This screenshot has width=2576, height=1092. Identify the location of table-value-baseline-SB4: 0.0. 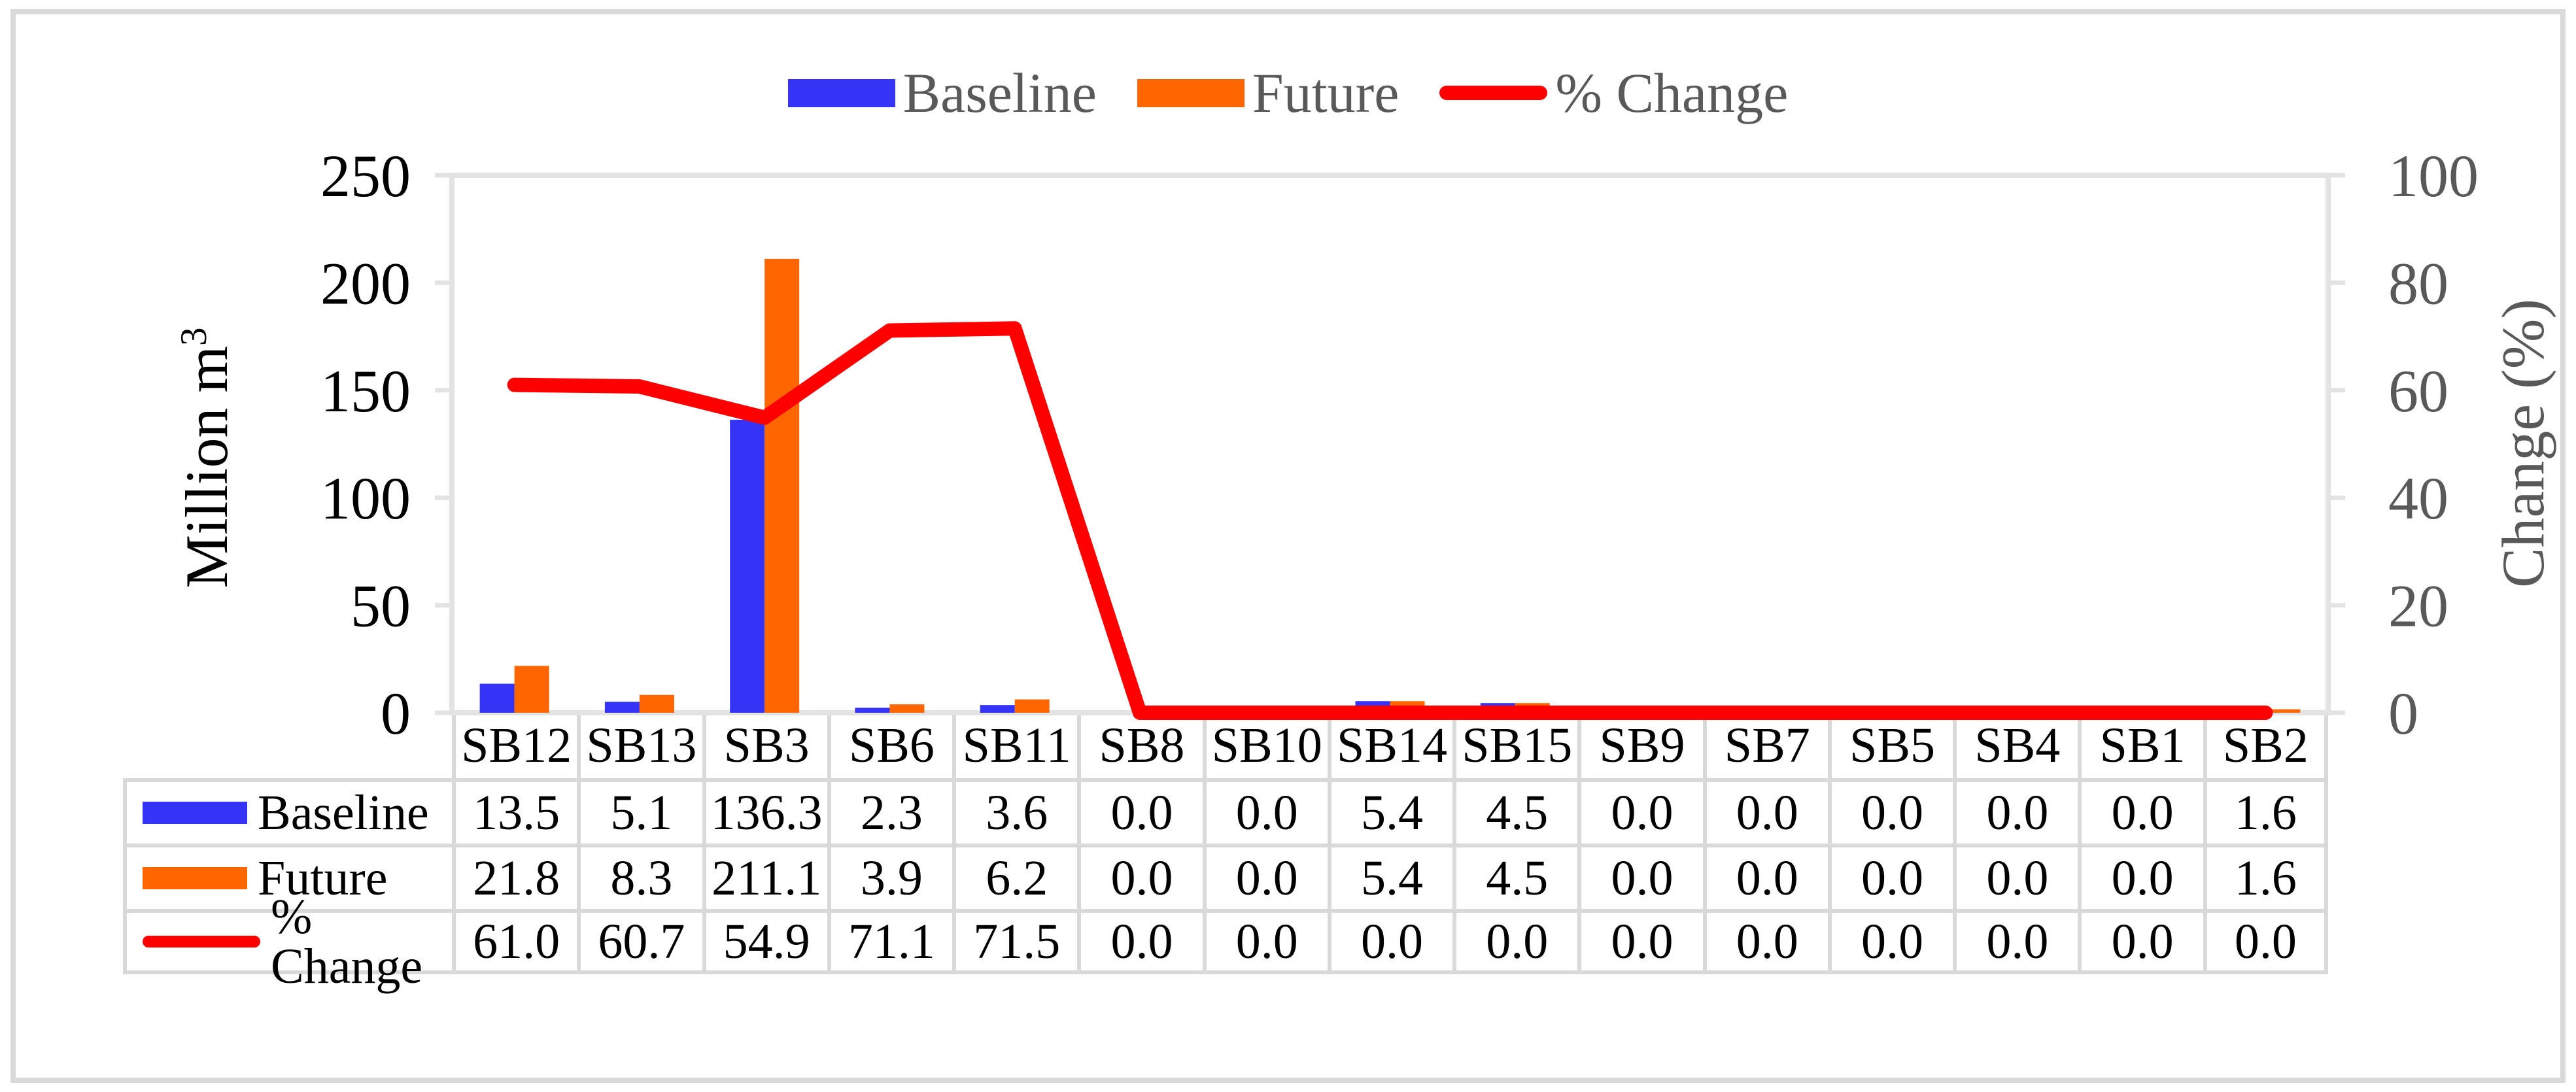
(2016, 811).